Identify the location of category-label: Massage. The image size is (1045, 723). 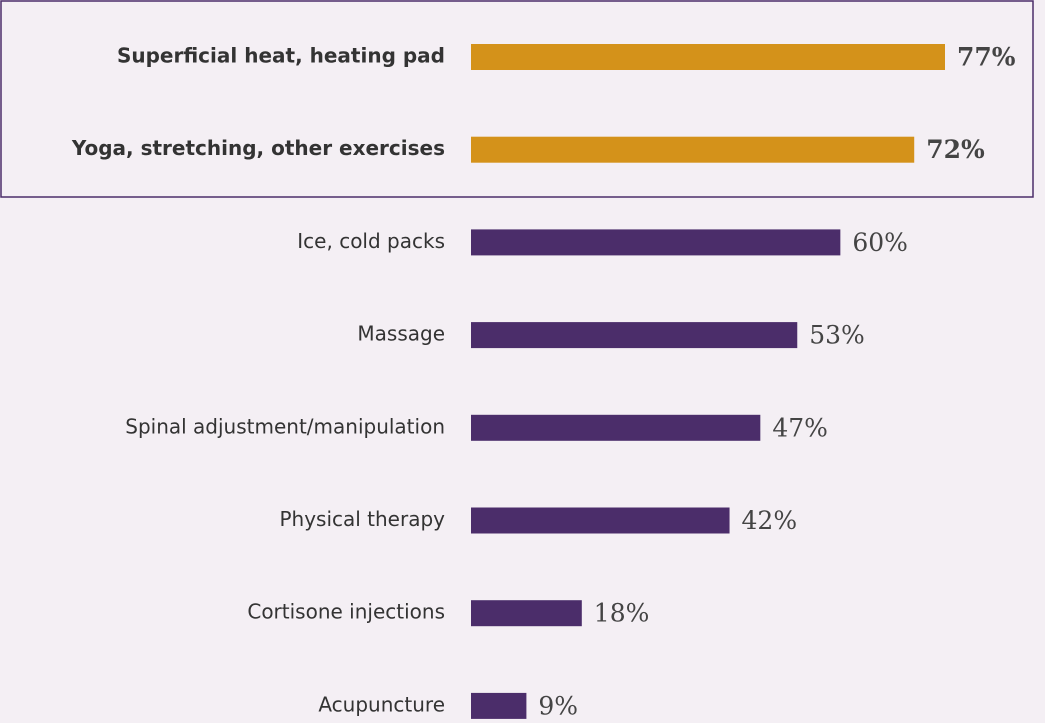
(401, 334).